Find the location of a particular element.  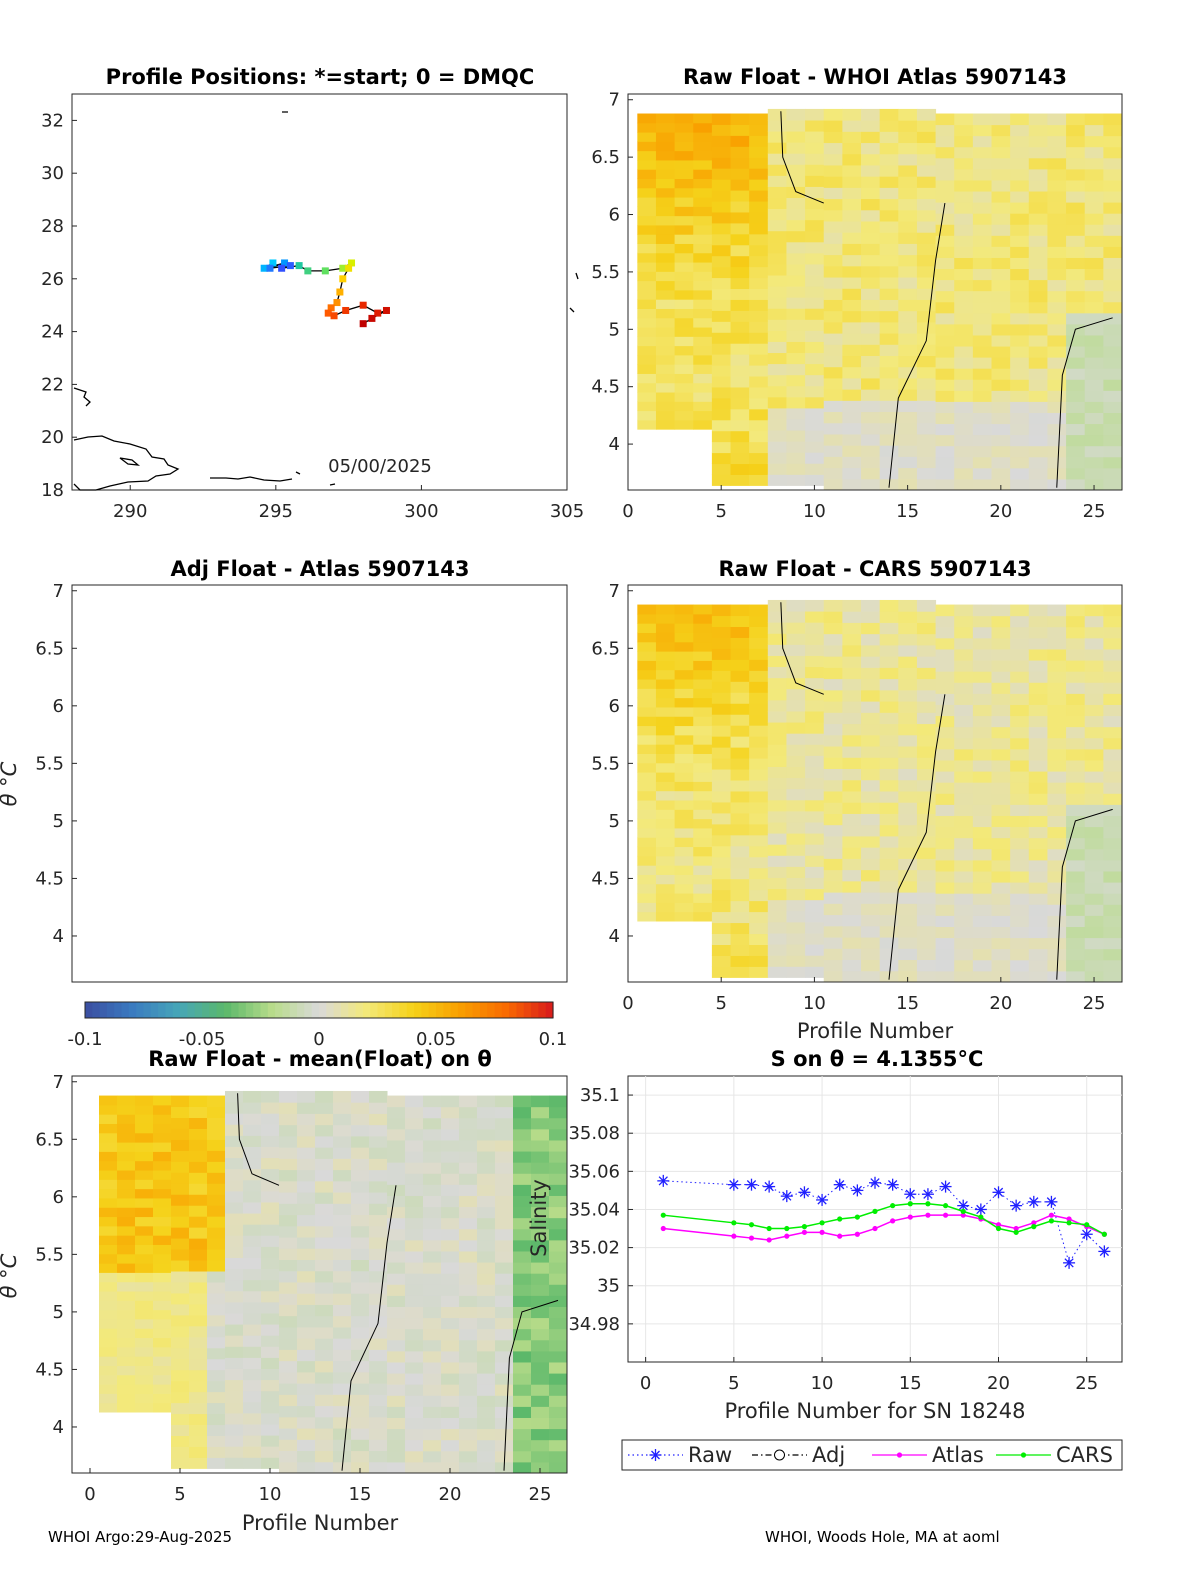

mean-xtick-label: 0 is located at coordinates (89, 1494).